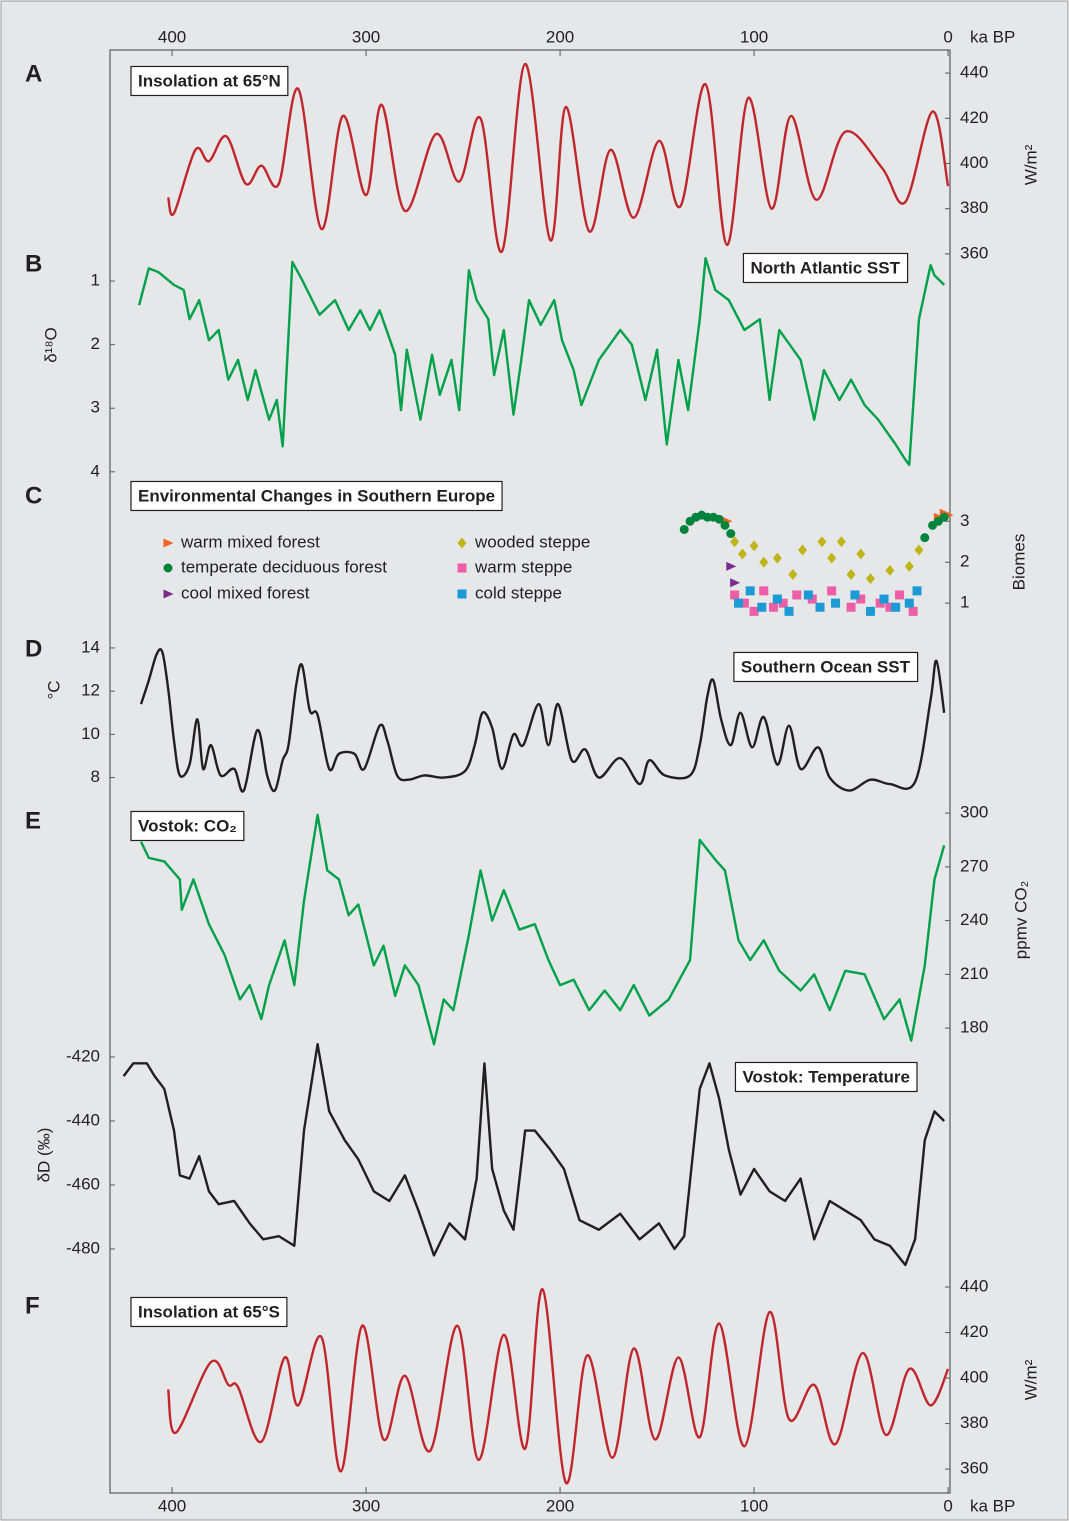 This screenshot has height=1521, width=1069. What do you see at coordinates (83, 1055) in the screenshot?
I see `y-tick-label: -420` at bounding box center [83, 1055].